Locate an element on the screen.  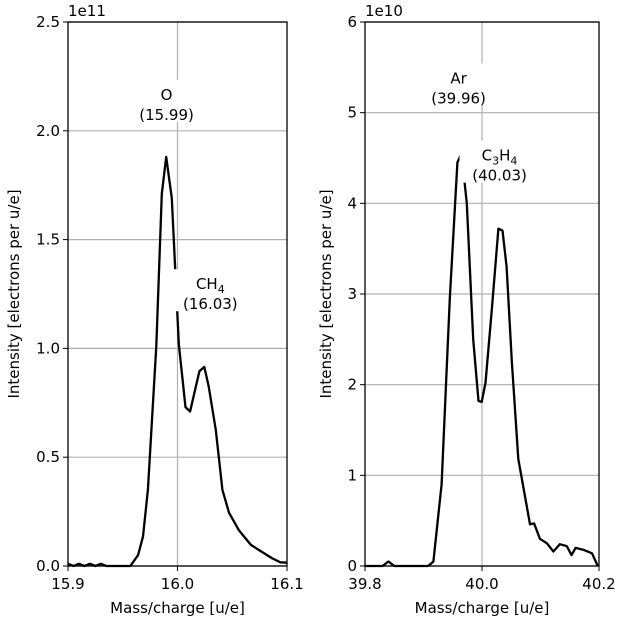
y-tick-label: 6 is located at coordinates (352, 22).